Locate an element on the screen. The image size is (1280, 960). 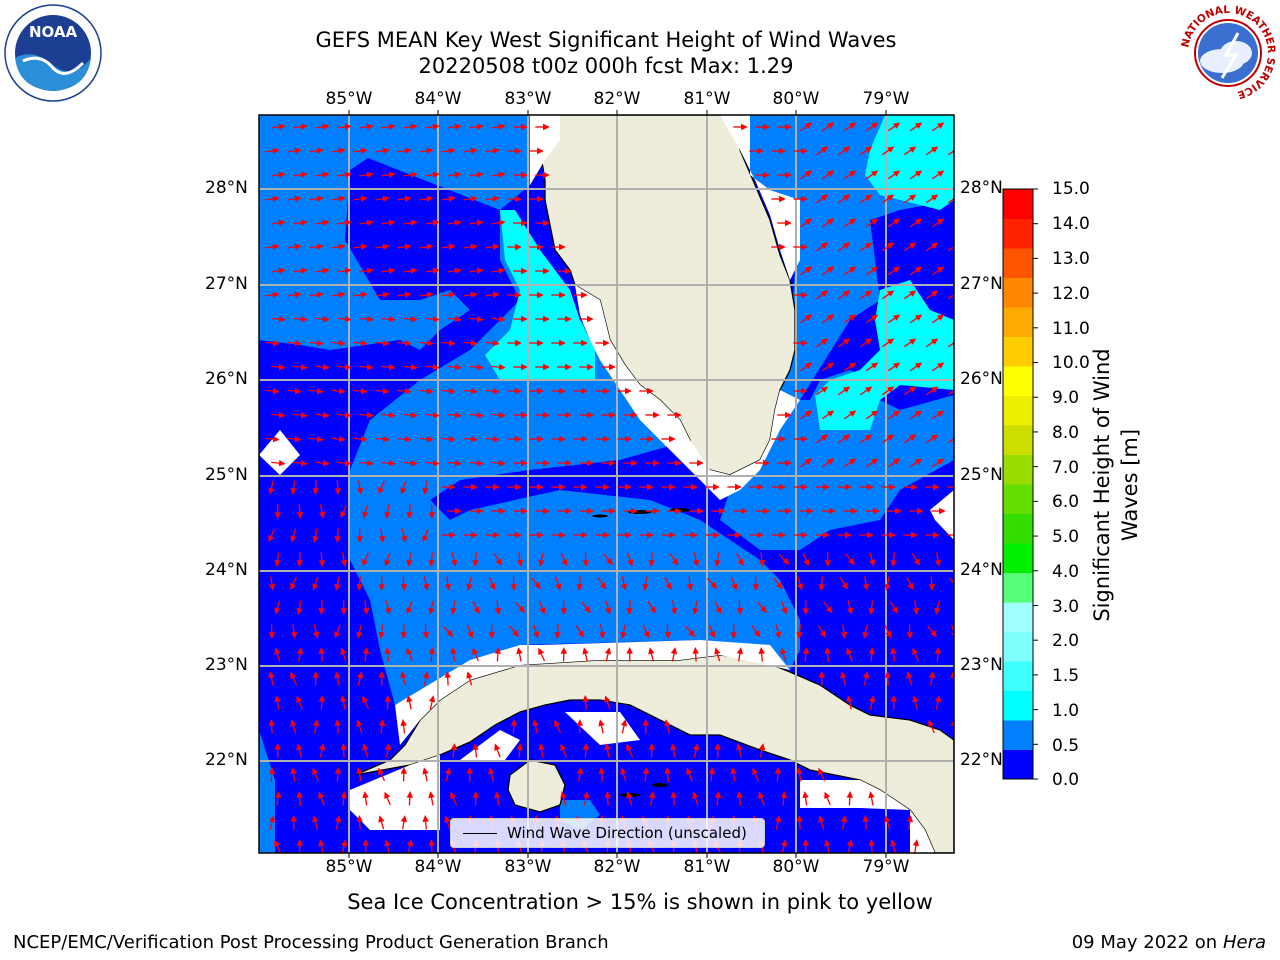
colorbar-bin is located at coordinates (1018, 499).